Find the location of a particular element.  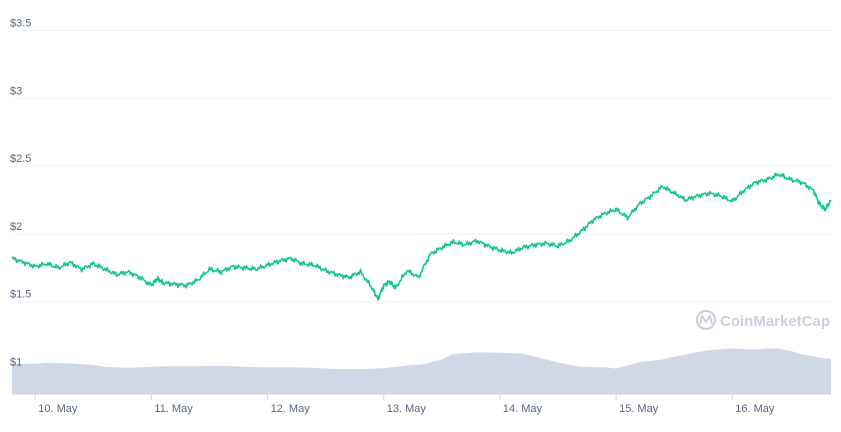

x-tick-label: 13. May is located at coordinates (407, 409).